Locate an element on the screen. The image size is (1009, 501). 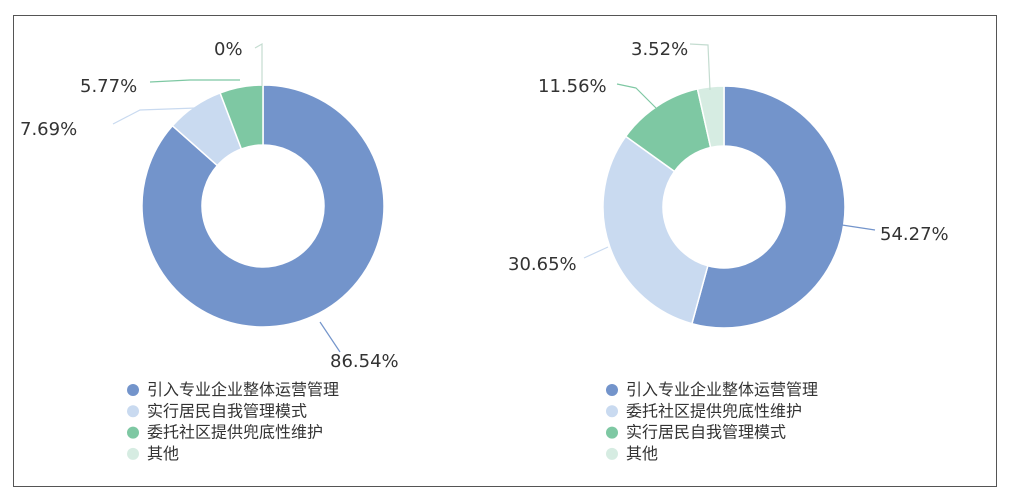
slice-percent-label: 30.65% is located at coordinates (542, 264).